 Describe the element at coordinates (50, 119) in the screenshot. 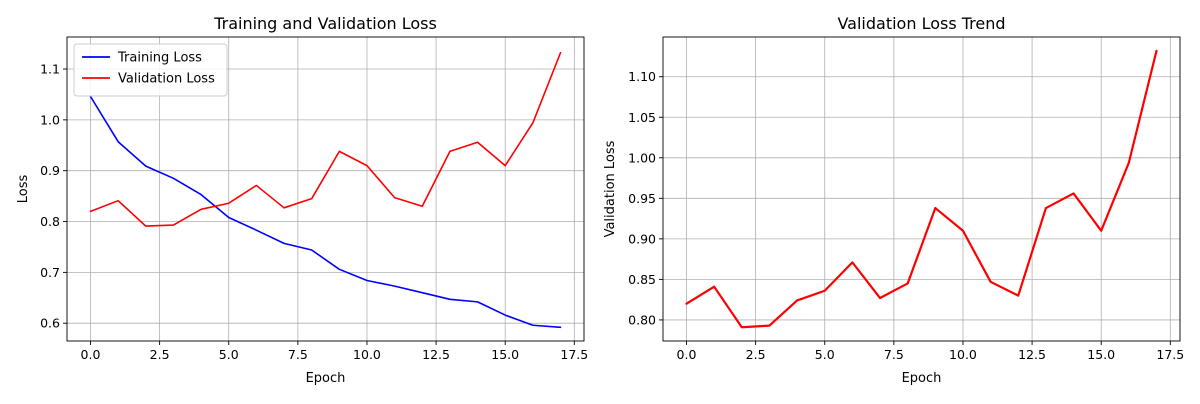

I see `y-tick-label: 1.0` at that location.